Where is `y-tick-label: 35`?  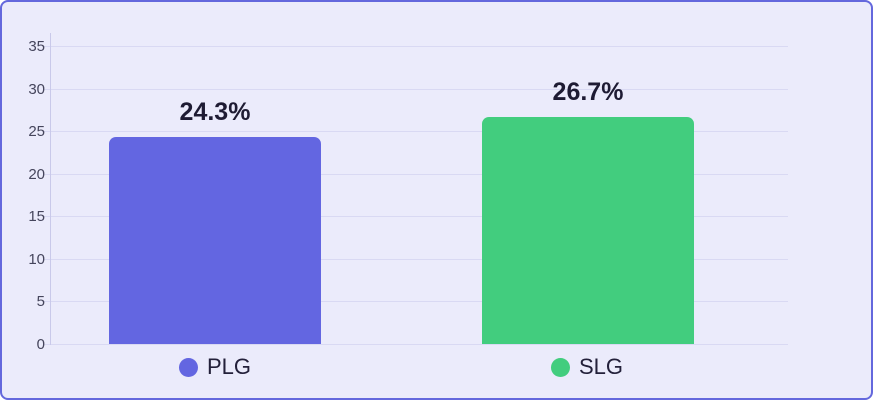
y-tick-label: 35 is located at coordinates (36, 46).